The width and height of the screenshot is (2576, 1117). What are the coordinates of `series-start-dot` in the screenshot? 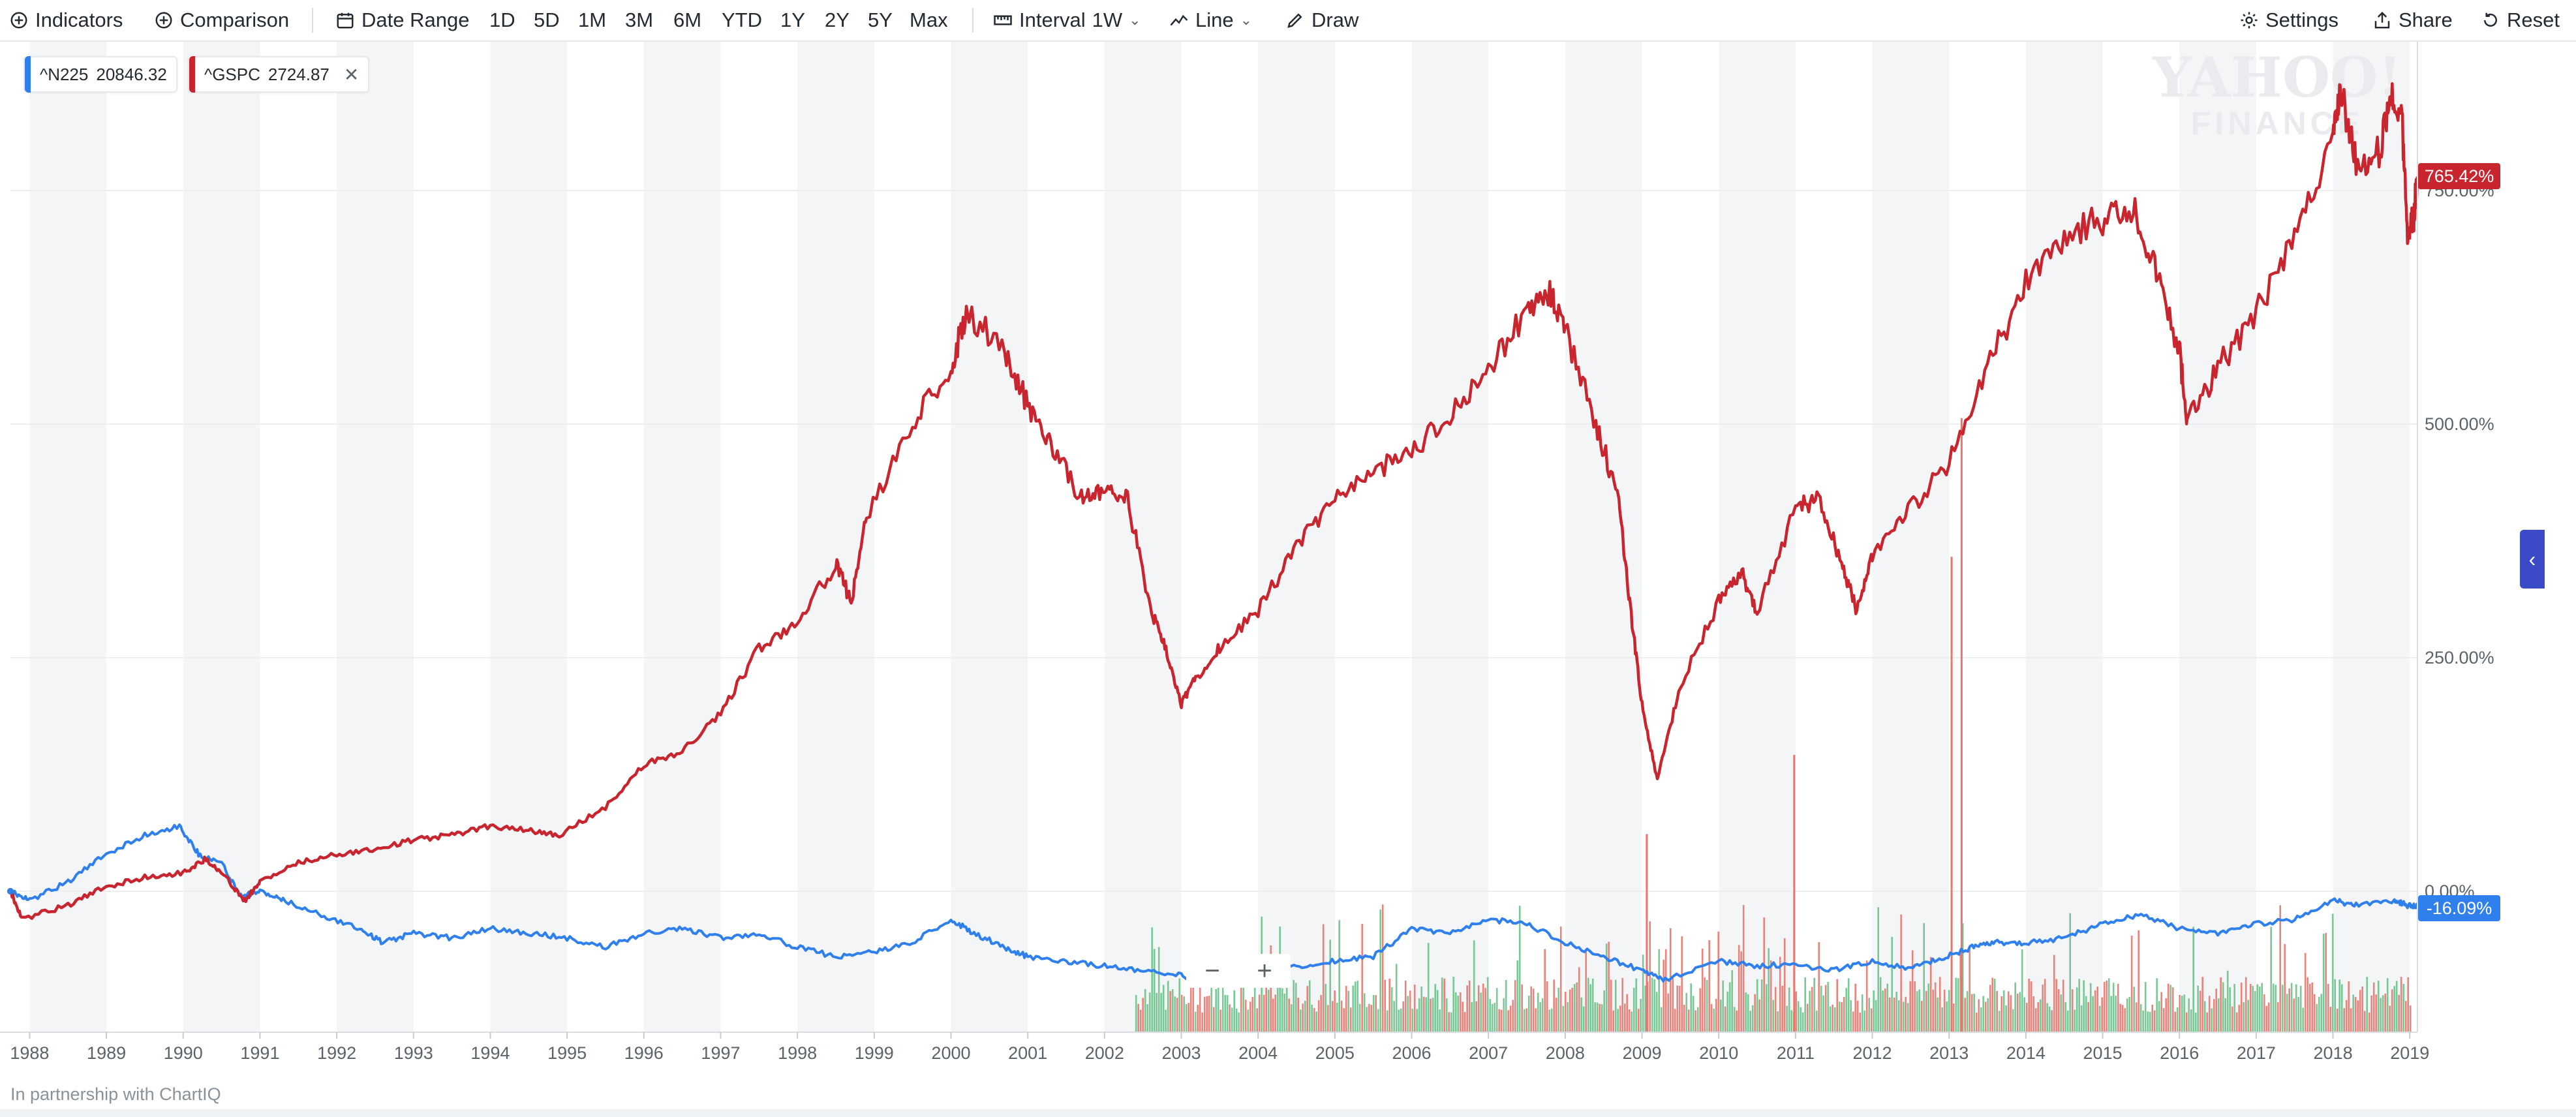 It's located at (10, 891).